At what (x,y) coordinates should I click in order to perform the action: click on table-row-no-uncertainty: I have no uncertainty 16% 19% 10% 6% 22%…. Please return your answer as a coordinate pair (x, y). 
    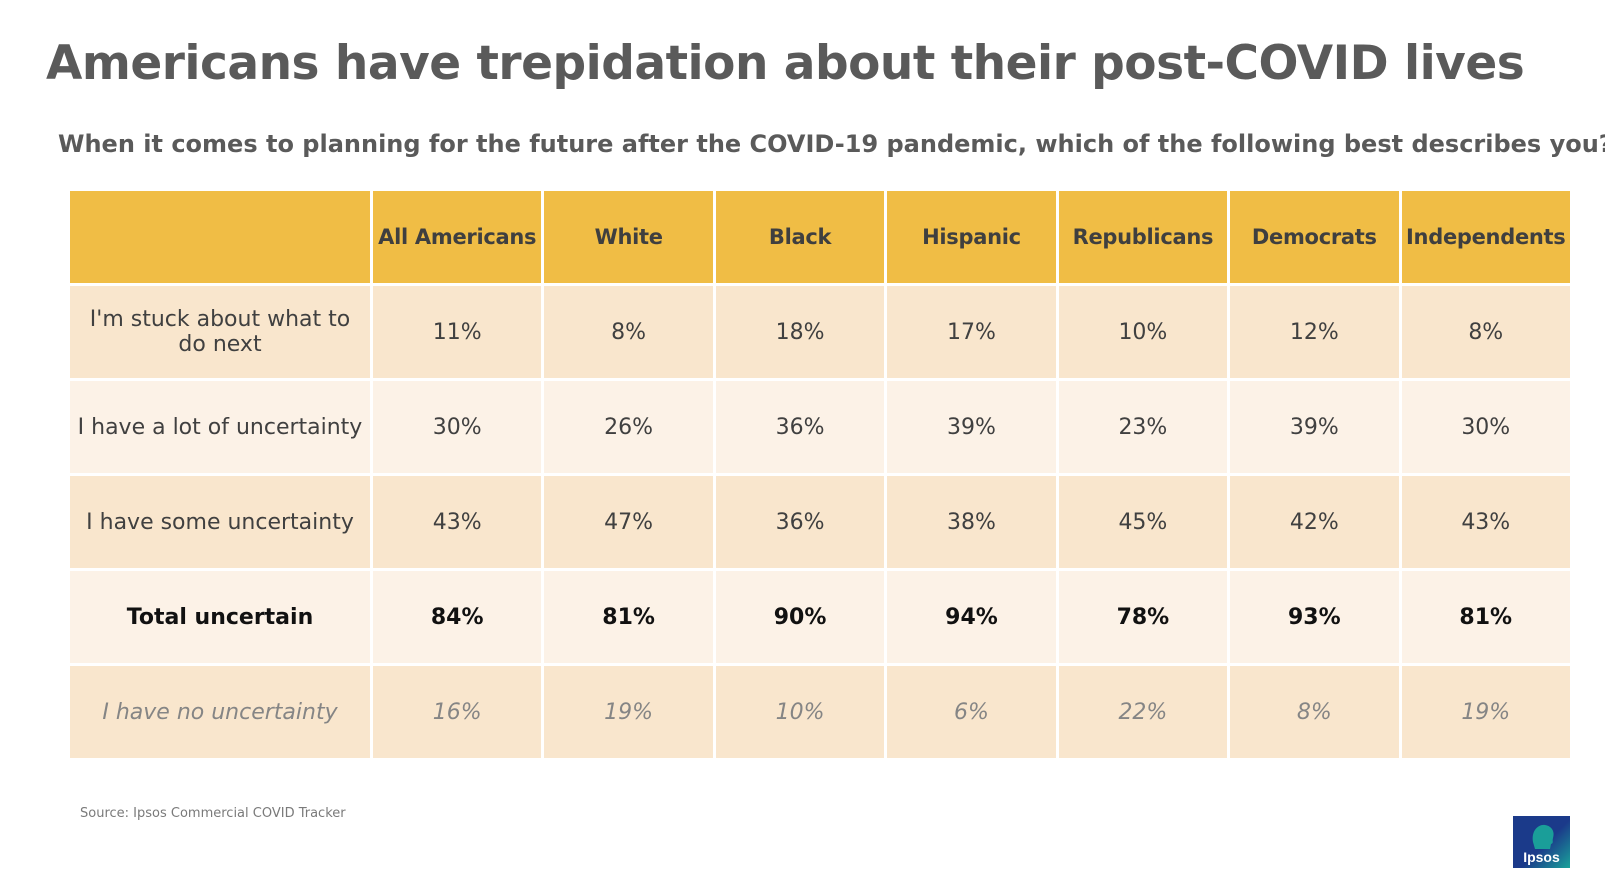
    Looking at the image, I should click on (820, 712).